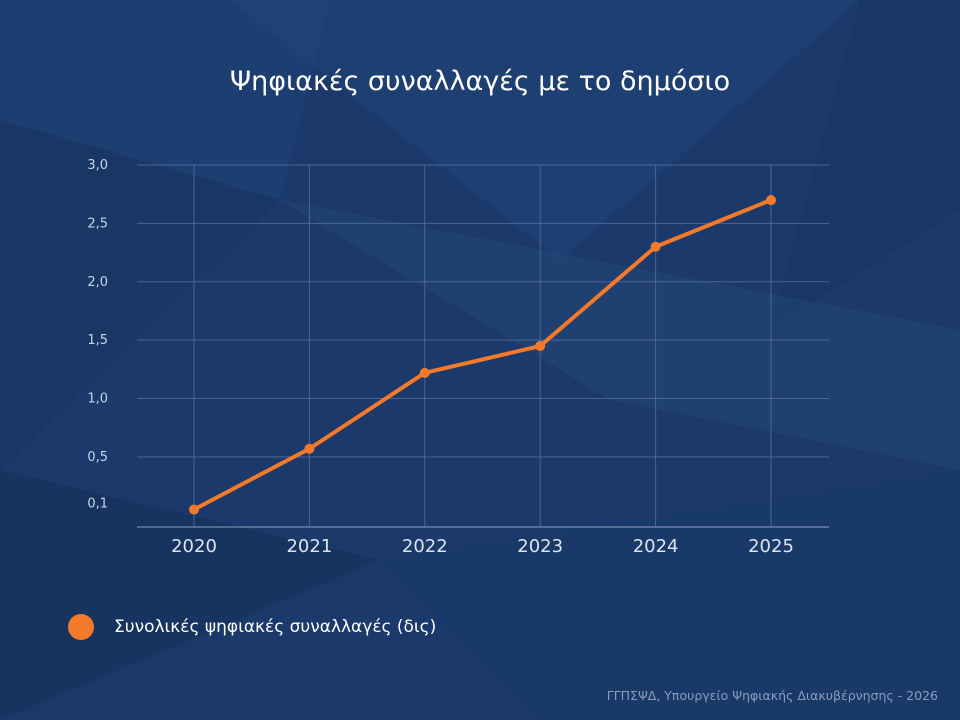 The height and width of the screenshot is (720, 960). I want to click on x-tick-label: 2022, so click(425, 546).